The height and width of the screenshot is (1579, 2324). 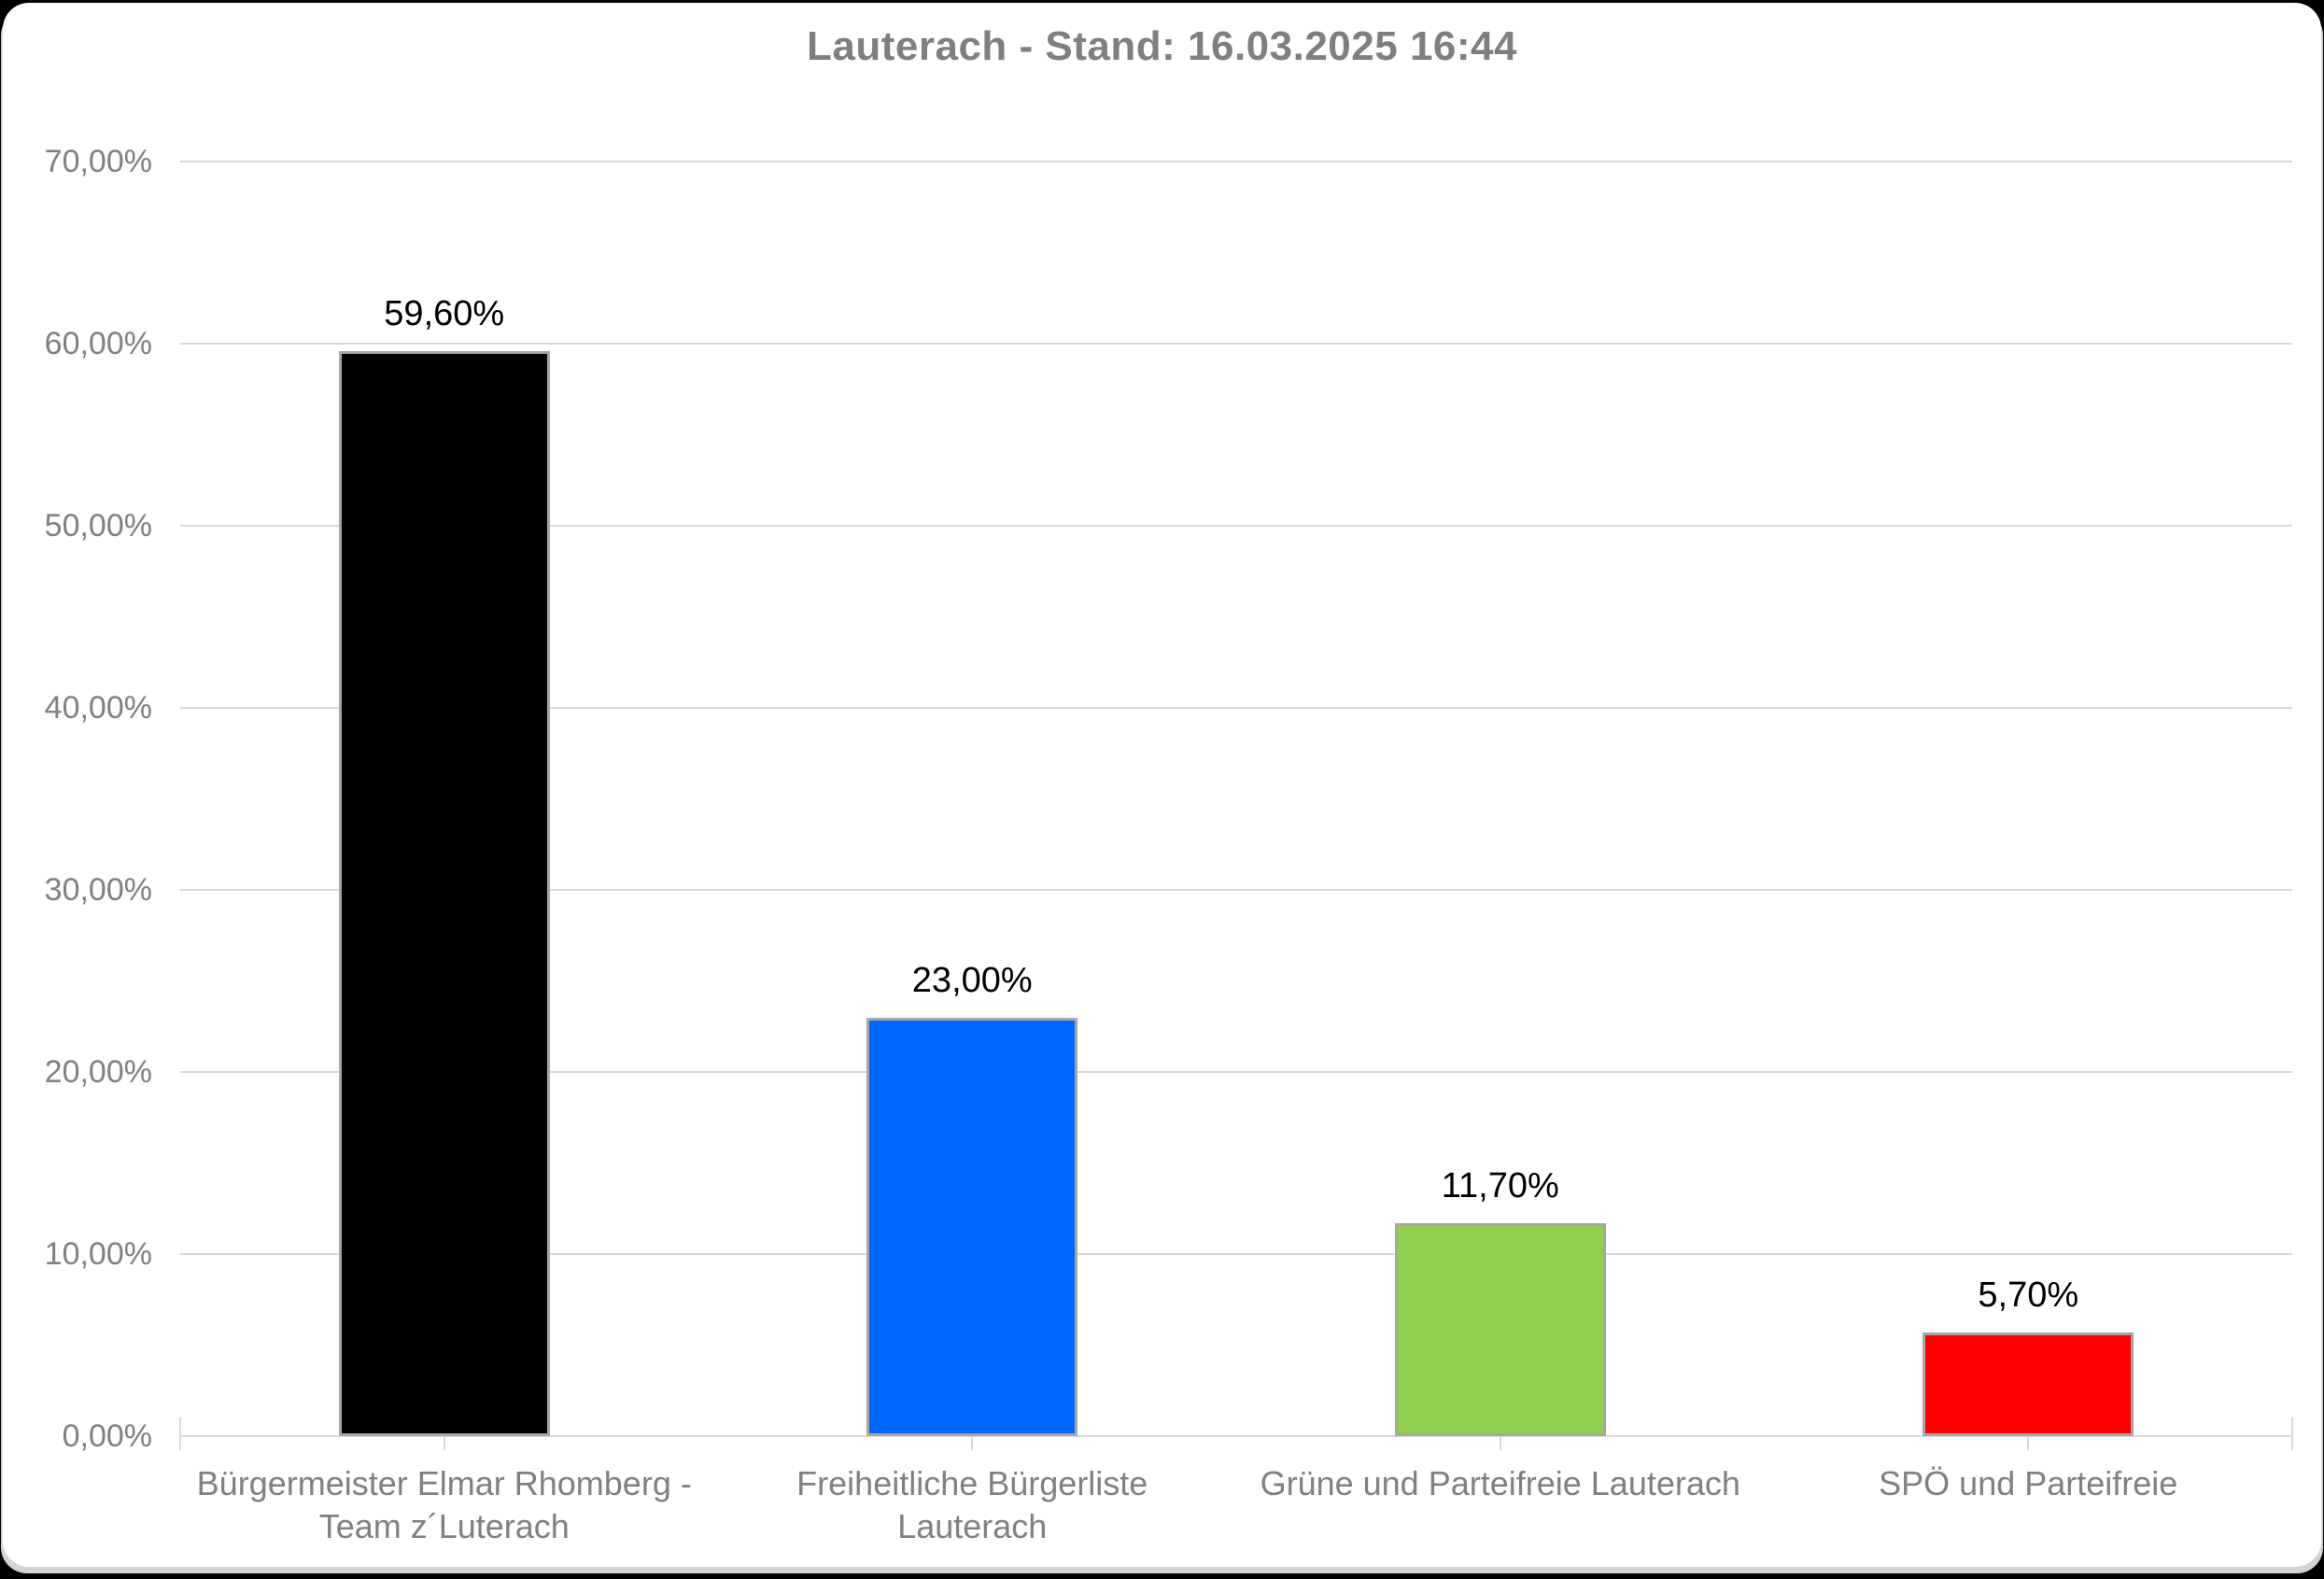 I want to click on bar-value-label: 5,70%, so click(x=2029, y=1295).